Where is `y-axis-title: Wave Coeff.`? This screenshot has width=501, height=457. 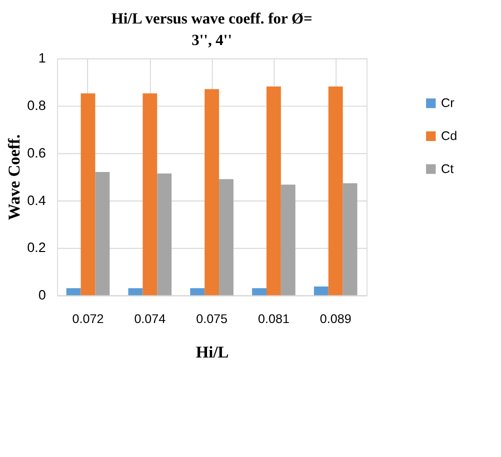
y-axis-title: Wave Coeff. is located at coordinates (14, 177).